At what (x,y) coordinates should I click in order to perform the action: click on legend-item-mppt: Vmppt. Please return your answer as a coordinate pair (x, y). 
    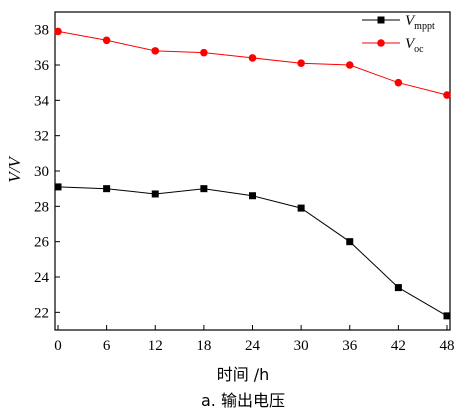
    Looking at the image, I should click on (398, 22).